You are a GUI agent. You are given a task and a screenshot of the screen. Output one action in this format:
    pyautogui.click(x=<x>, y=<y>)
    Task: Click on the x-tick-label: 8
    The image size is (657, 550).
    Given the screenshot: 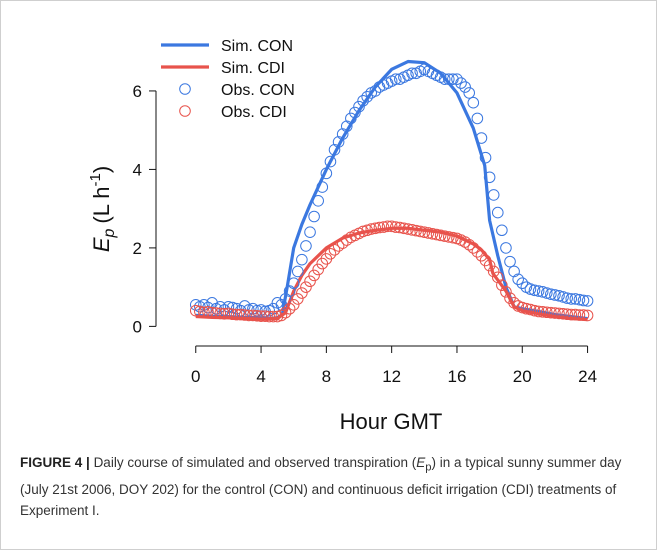 What is the action you would take?
    pyautogui.click(x=326, y=376)
    